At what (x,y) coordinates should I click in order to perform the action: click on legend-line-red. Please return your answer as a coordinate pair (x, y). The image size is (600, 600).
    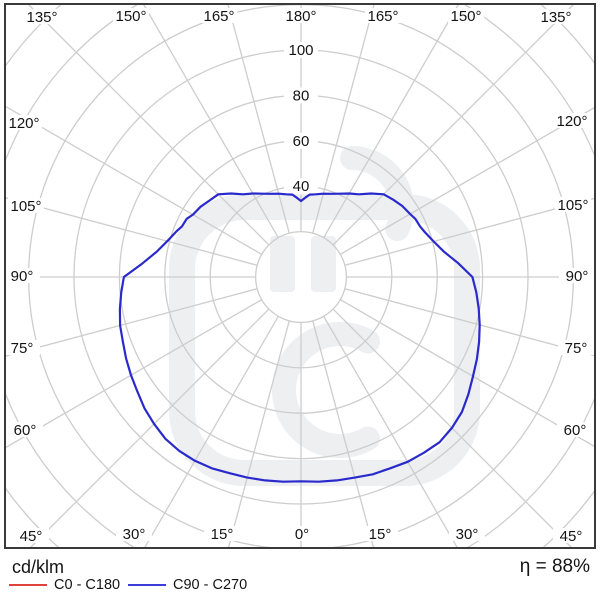
    Looking at the image, I should click on (28, 585).